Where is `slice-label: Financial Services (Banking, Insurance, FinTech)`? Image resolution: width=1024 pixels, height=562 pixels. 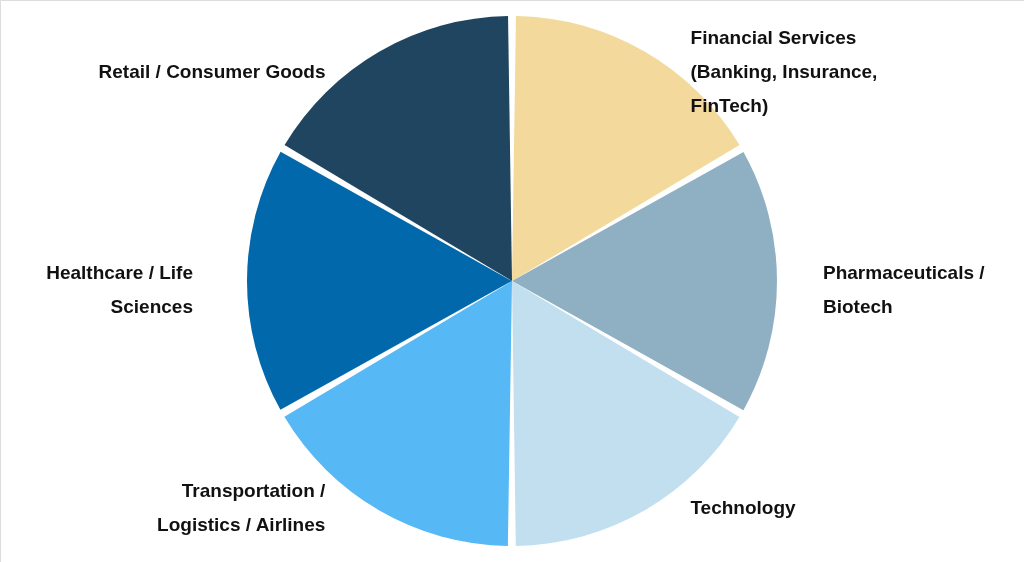
slice-label: Financial Services (Banking, Insurance, FinTech) is located at coordinates (784, 71).